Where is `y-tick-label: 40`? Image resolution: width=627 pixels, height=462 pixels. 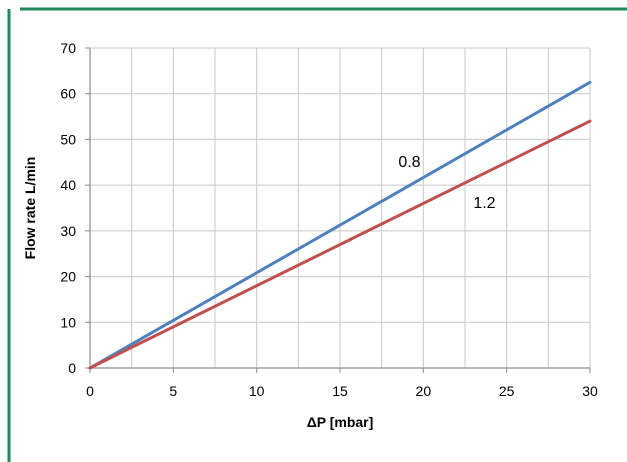
y-tick-label: 40 is located at coordinates (68, 185).